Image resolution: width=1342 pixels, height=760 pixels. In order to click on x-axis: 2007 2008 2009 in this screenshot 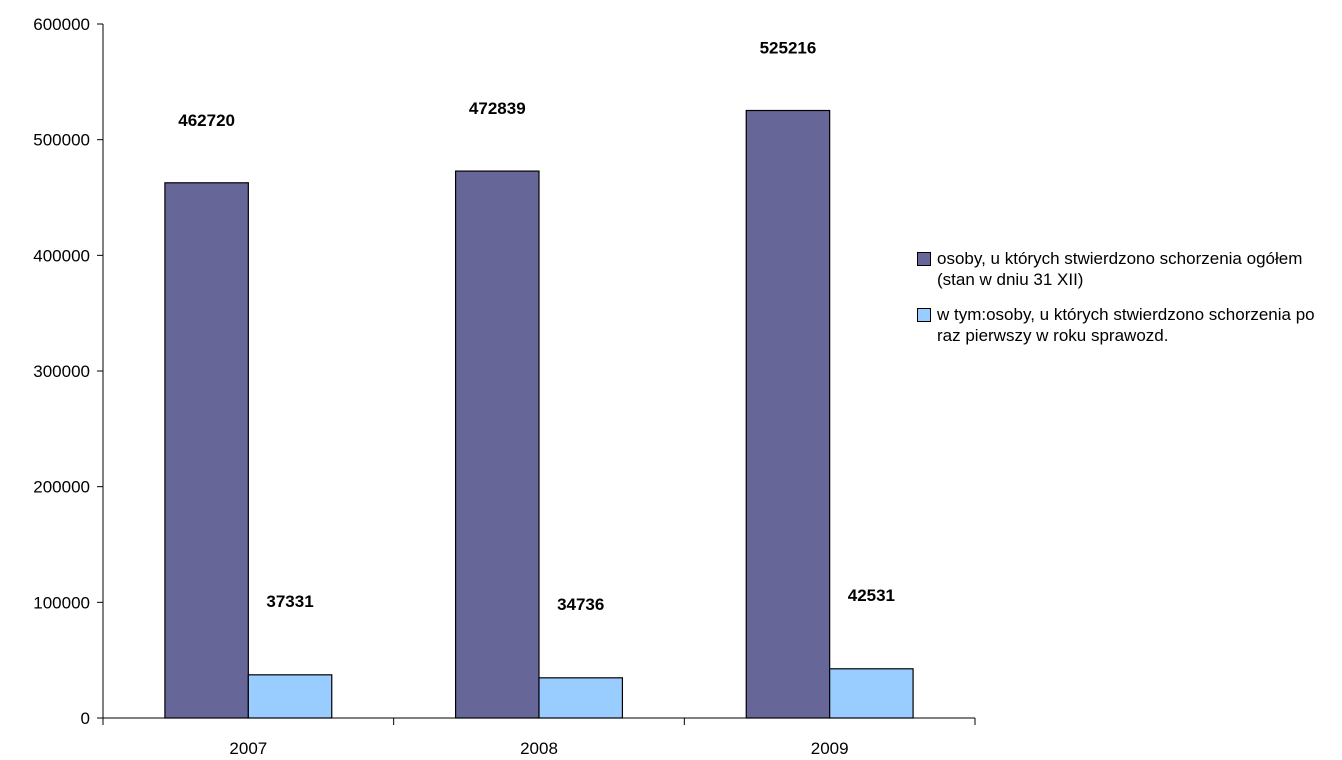, I will do `click(539, 737)`.